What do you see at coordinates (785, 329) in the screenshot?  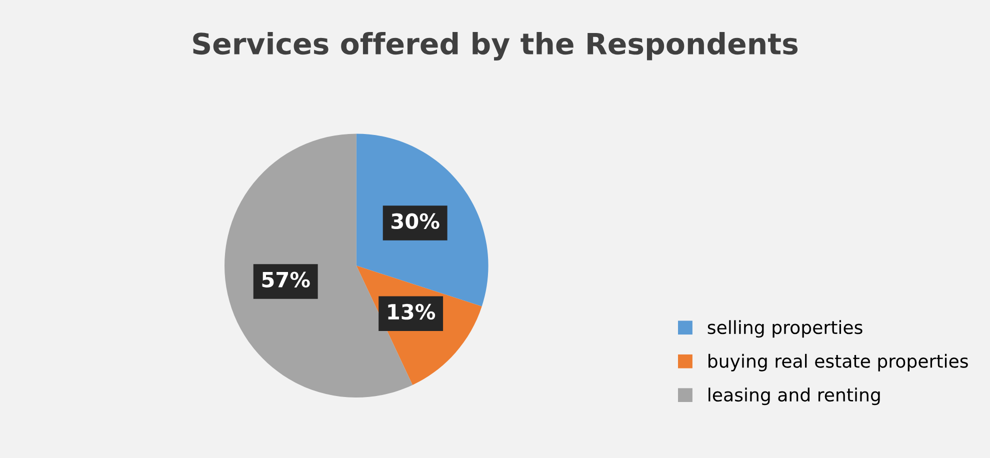 I see `legend-label: selling properties` at bounding box center [785, 329].